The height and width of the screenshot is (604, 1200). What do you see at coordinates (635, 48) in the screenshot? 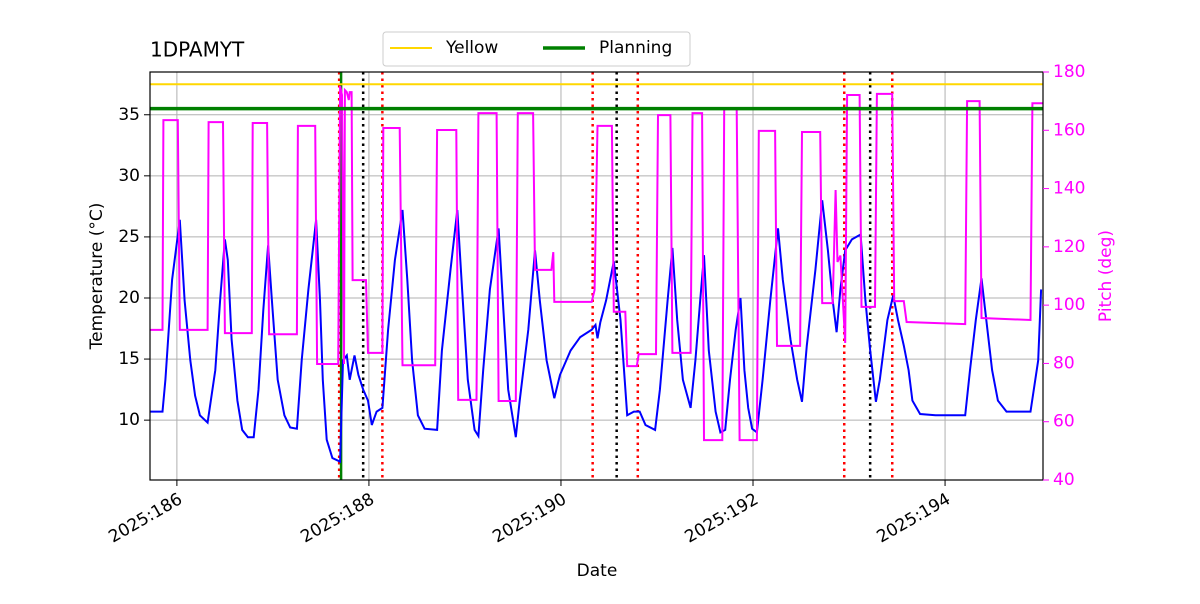
I see `legend-label: Planning` at bounding box center [635, 48].